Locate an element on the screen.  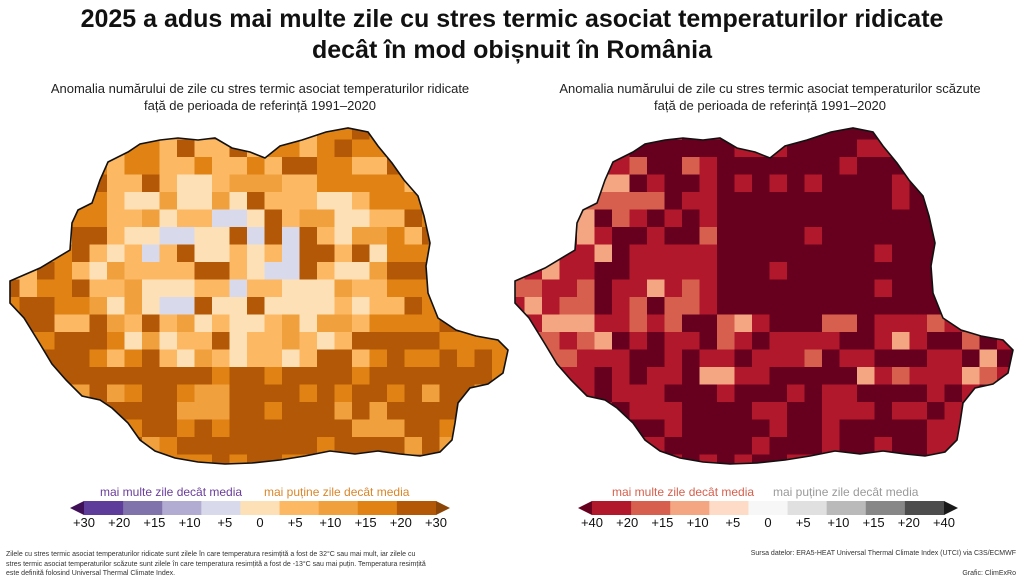
right-legend-tick-label: +15 is located at coordinates (662, 522).